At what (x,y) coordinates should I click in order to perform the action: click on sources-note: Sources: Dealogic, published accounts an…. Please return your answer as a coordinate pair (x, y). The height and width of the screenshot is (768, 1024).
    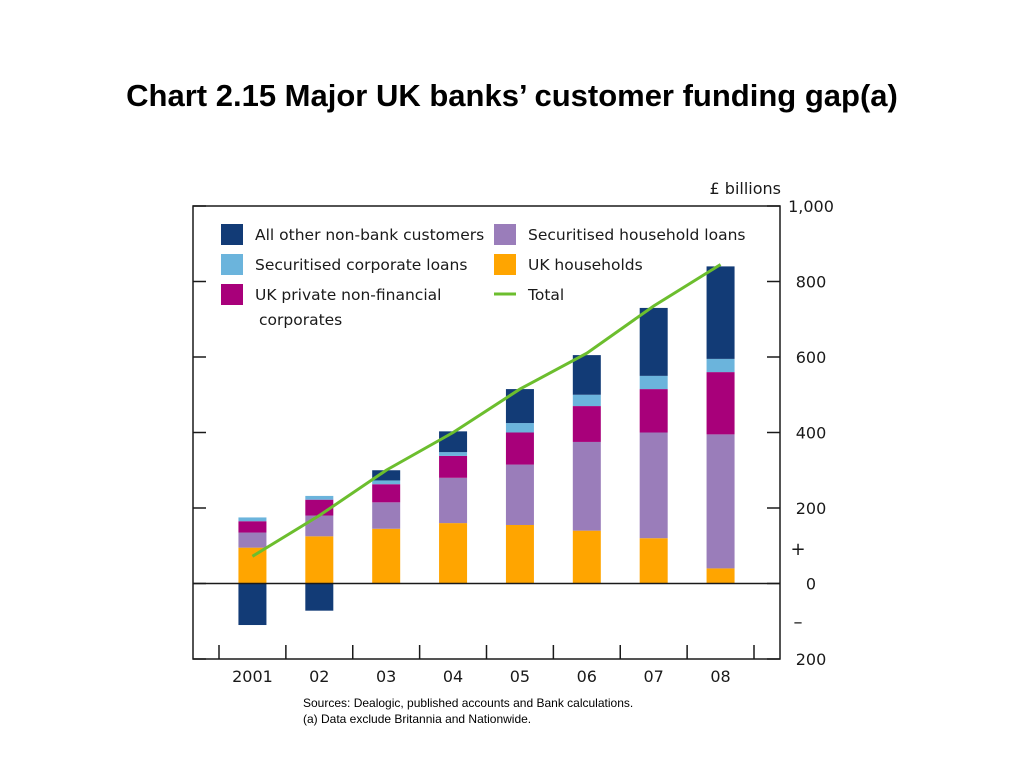
    Looking at the image, I should click on (468, 703).